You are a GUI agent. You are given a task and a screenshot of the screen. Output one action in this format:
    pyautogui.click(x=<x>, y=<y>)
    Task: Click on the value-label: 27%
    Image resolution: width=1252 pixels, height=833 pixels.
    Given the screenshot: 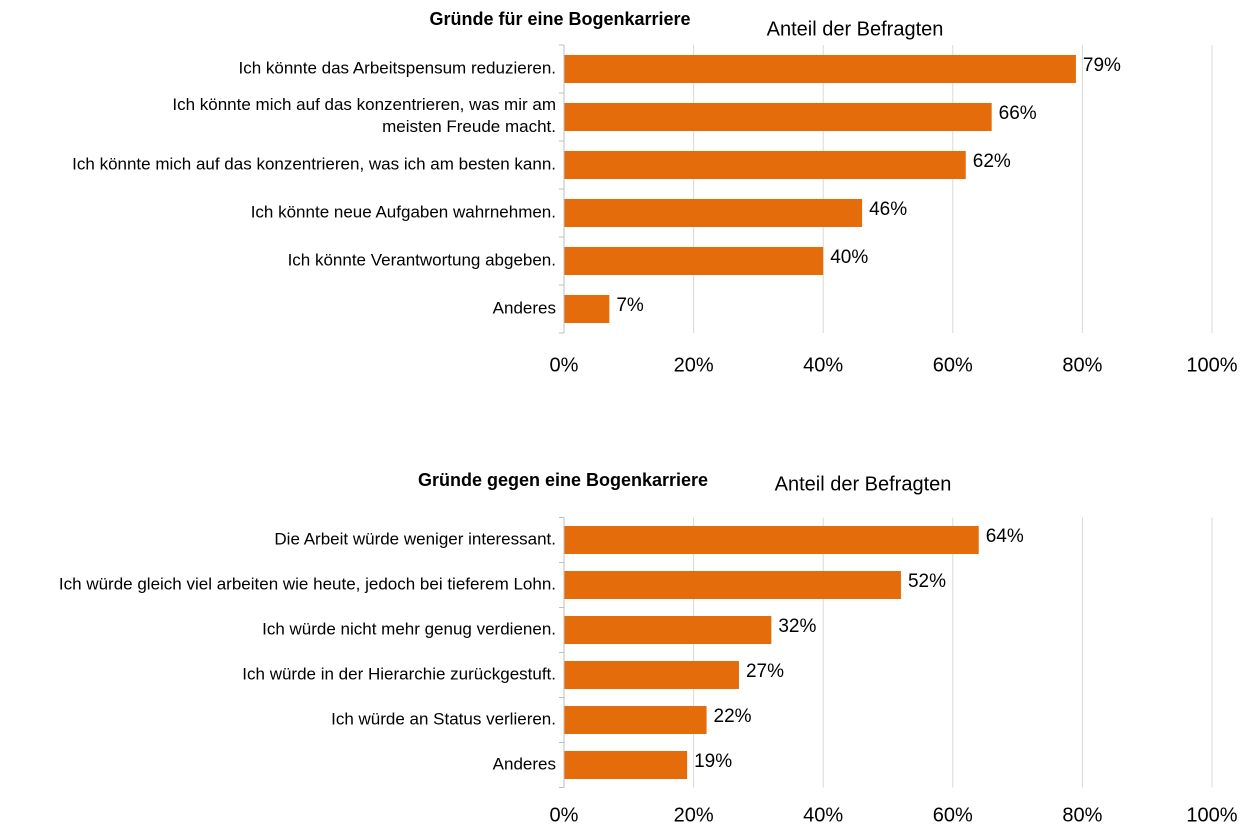 What is the action you would take?
    pyautogui.click(x=765, y=671)
    